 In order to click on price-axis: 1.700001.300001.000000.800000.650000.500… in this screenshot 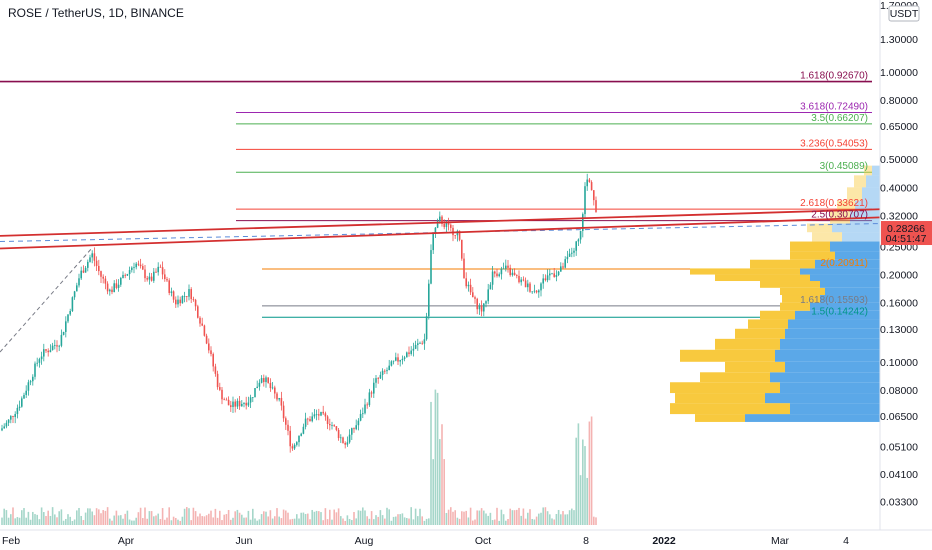, I will do `click(905, 265)`.